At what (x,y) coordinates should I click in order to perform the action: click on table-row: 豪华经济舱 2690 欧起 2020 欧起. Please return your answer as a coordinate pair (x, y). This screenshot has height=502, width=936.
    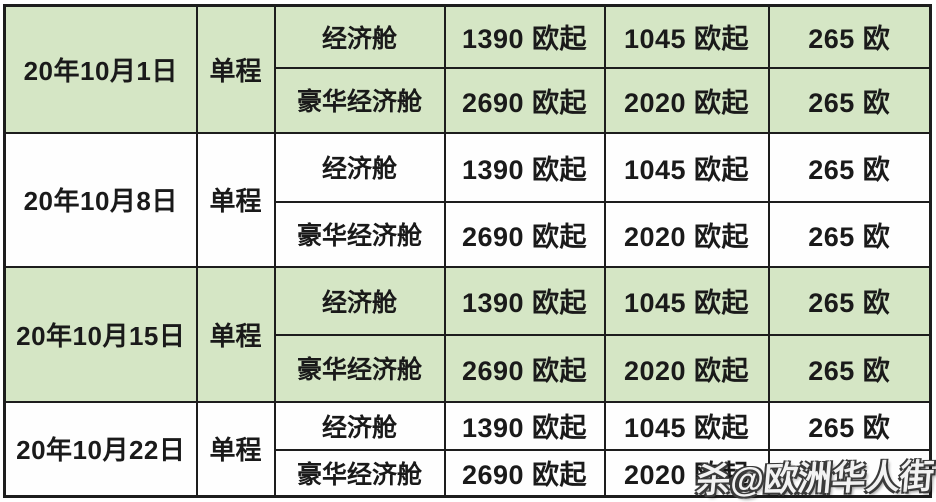
    Looking at the image, I should click on (468, 473).